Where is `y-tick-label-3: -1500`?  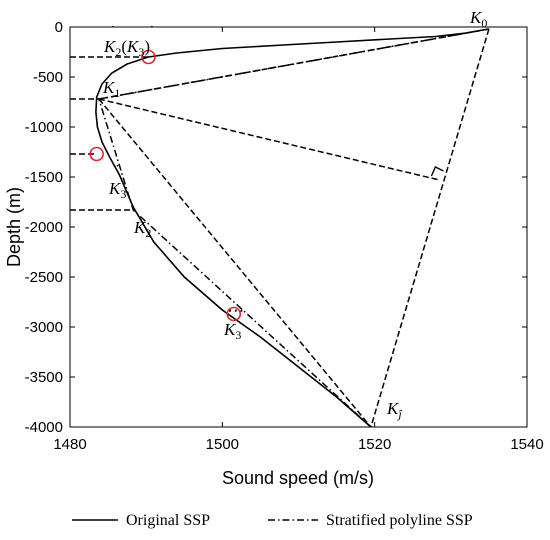 y-tick-label-3: -1500 is located at coordinates (44, 177).